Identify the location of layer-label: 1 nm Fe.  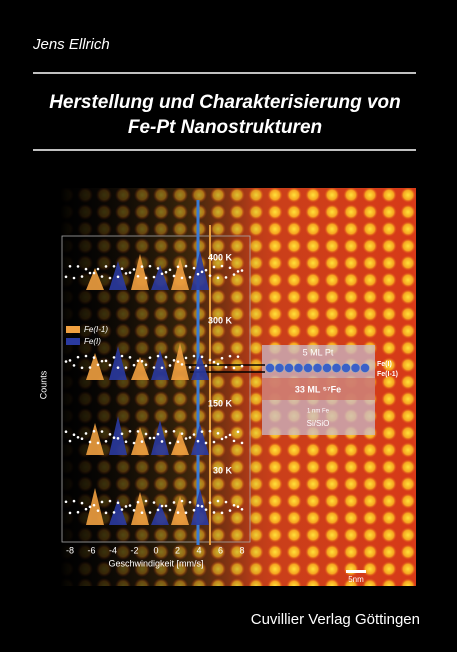
(318, 412).